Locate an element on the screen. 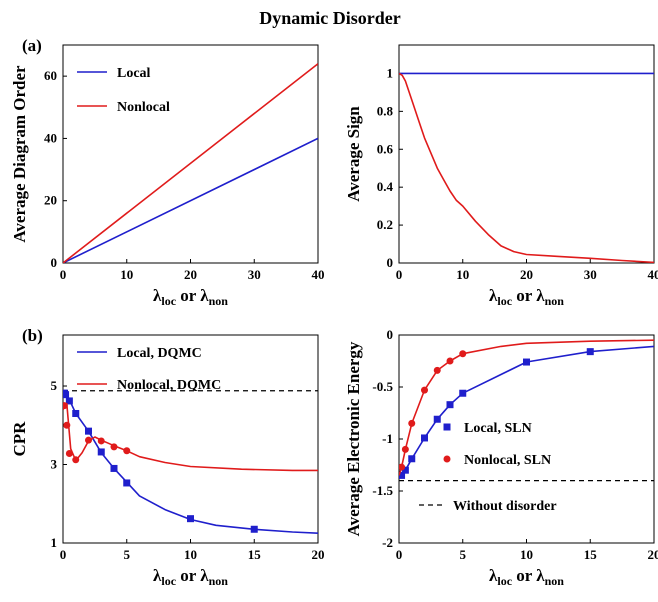 Image resolution: width=658 pixels, height=602 pixels. y-axis-label: Average Sign is located at coordinates (353, 154).